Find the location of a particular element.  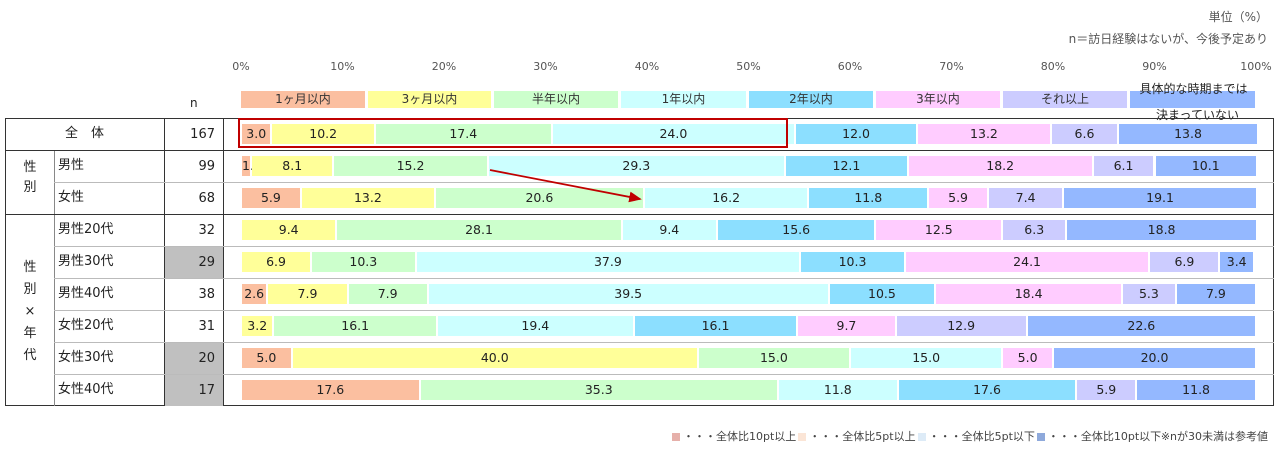

bar-segment: 6.3 is located at coordinates (1034, 230).